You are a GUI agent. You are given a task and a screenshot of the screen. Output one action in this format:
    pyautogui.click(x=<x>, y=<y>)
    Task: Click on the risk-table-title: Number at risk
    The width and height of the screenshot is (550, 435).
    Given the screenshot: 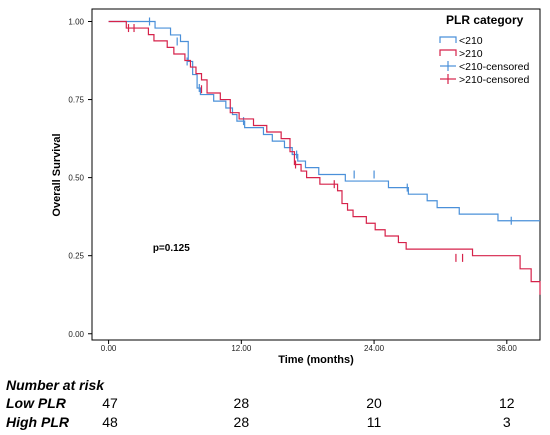 What is the action you would take?
    pyautogui.click(x=55, y=385)
    